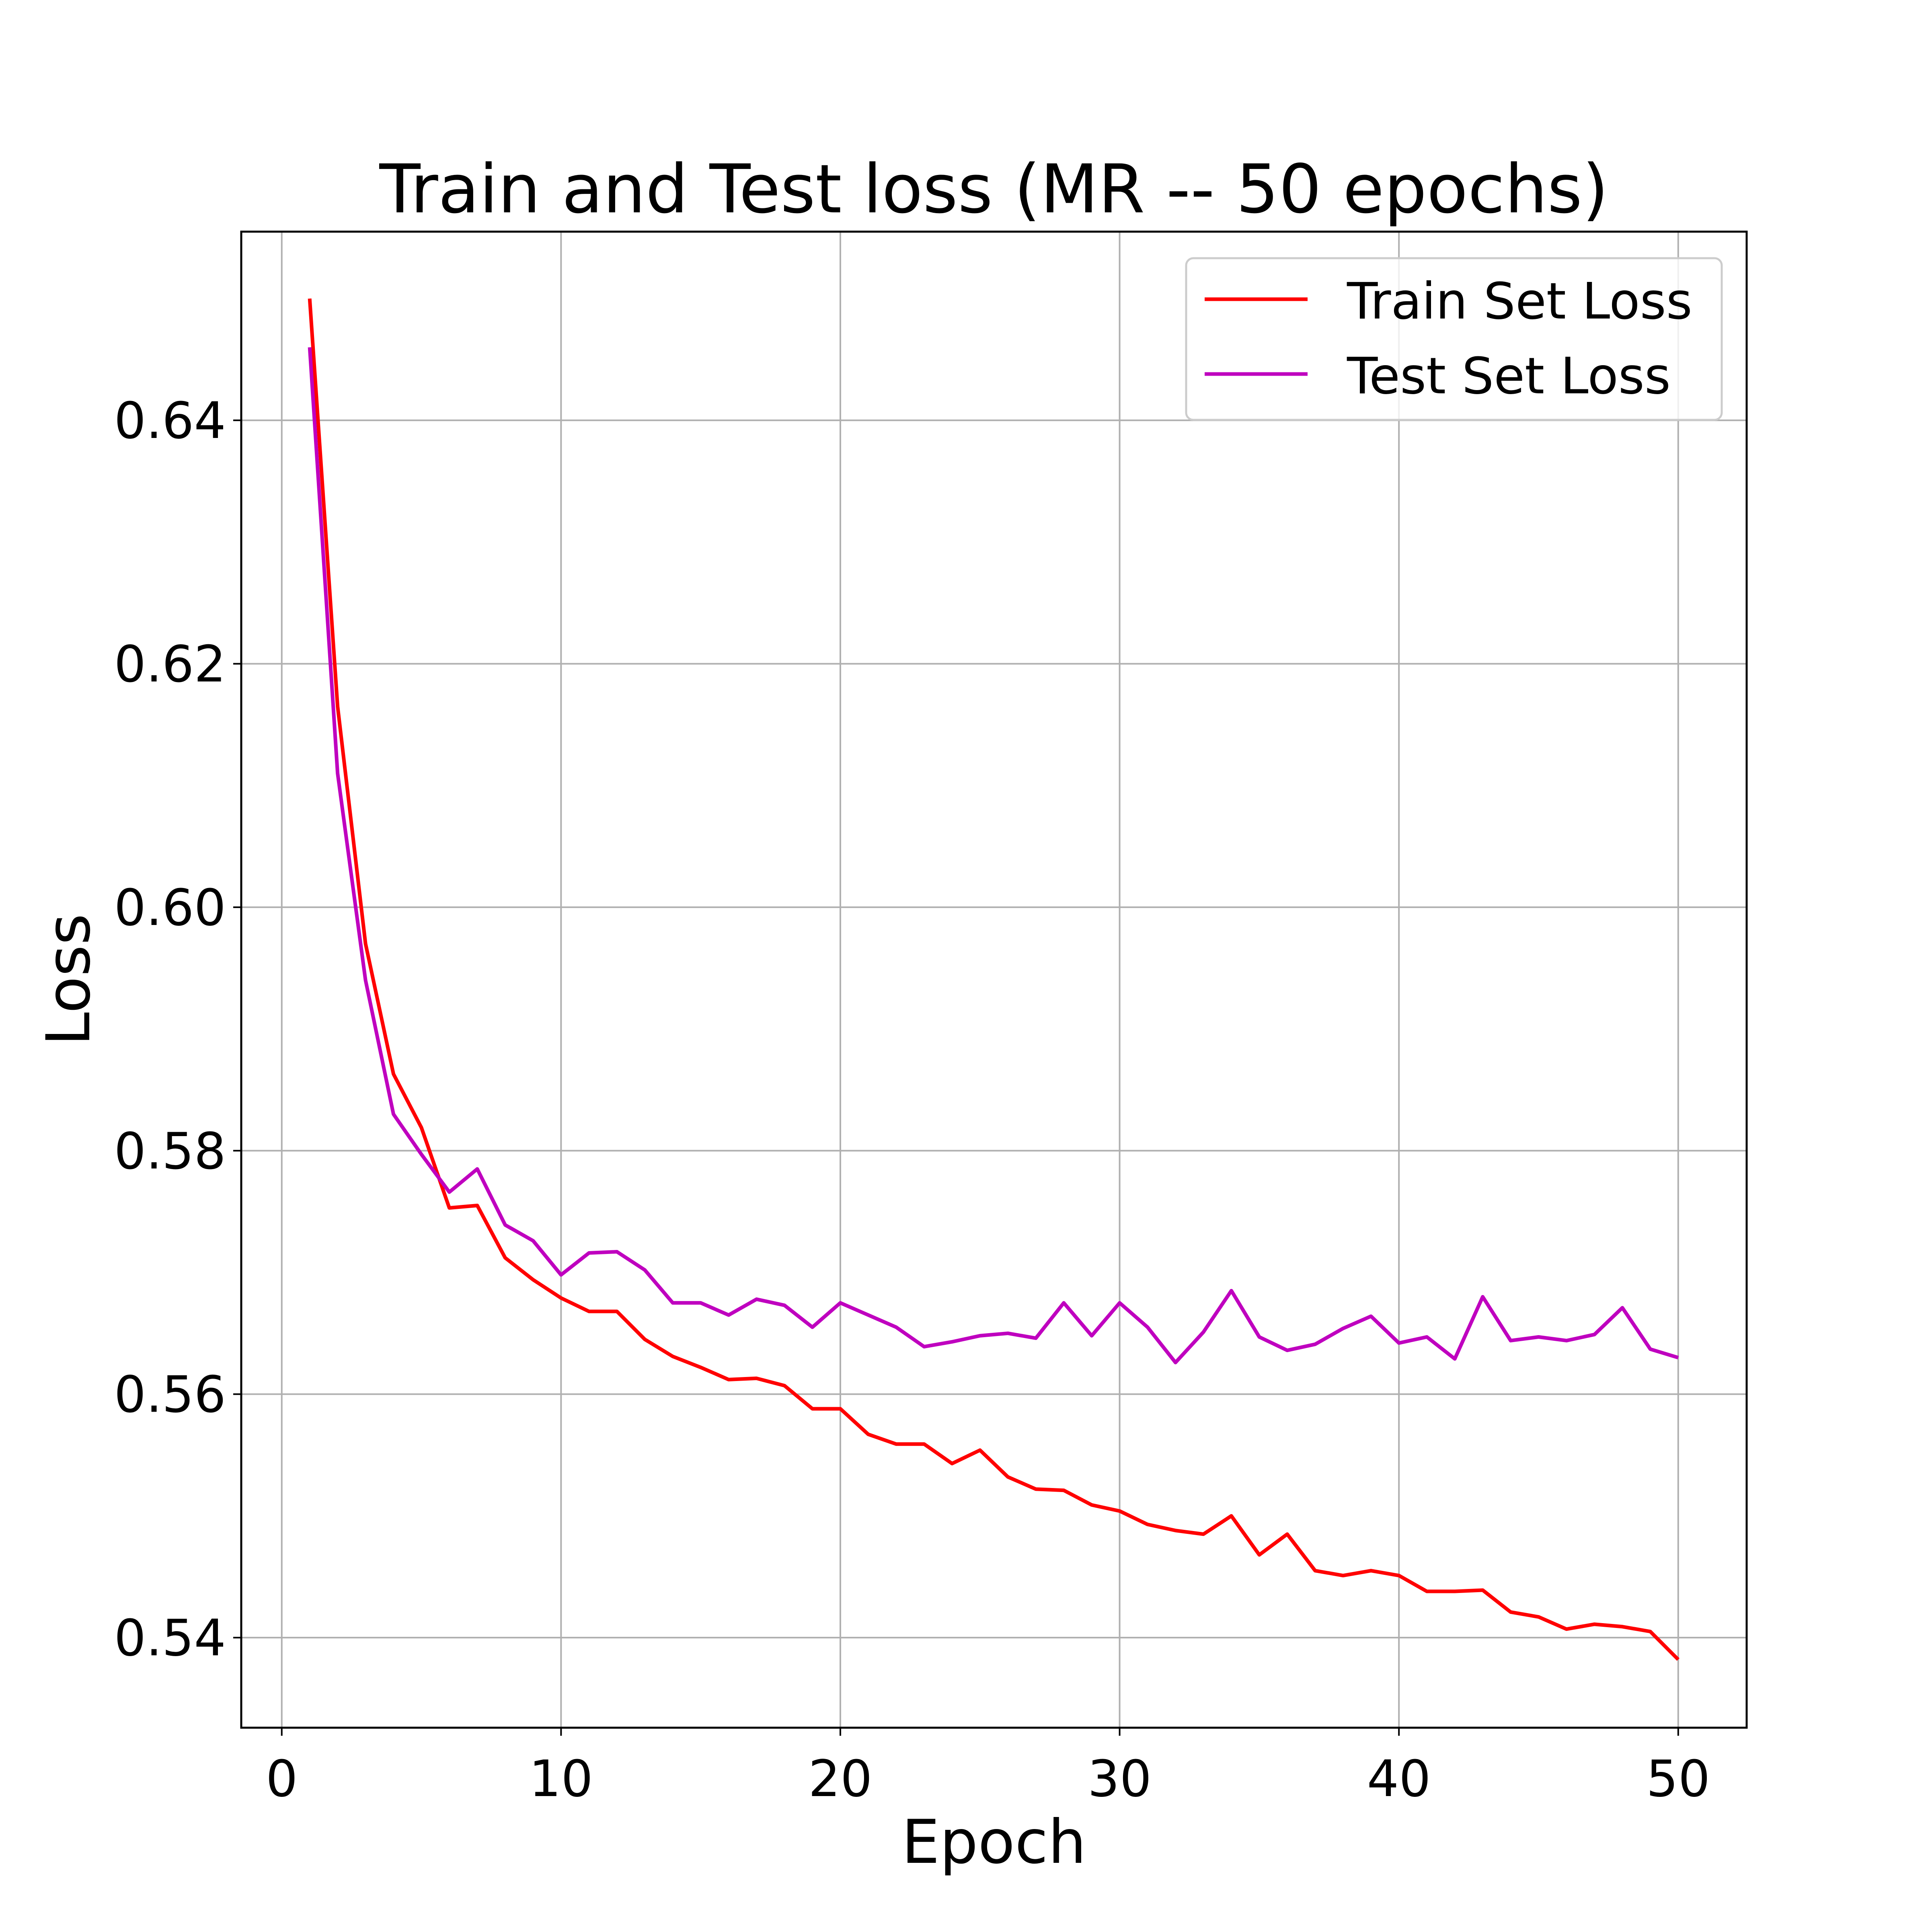  Describe the element at coordinates (1120, 1779) in the screenshot. I see `x-tick-label: 30` at that location.